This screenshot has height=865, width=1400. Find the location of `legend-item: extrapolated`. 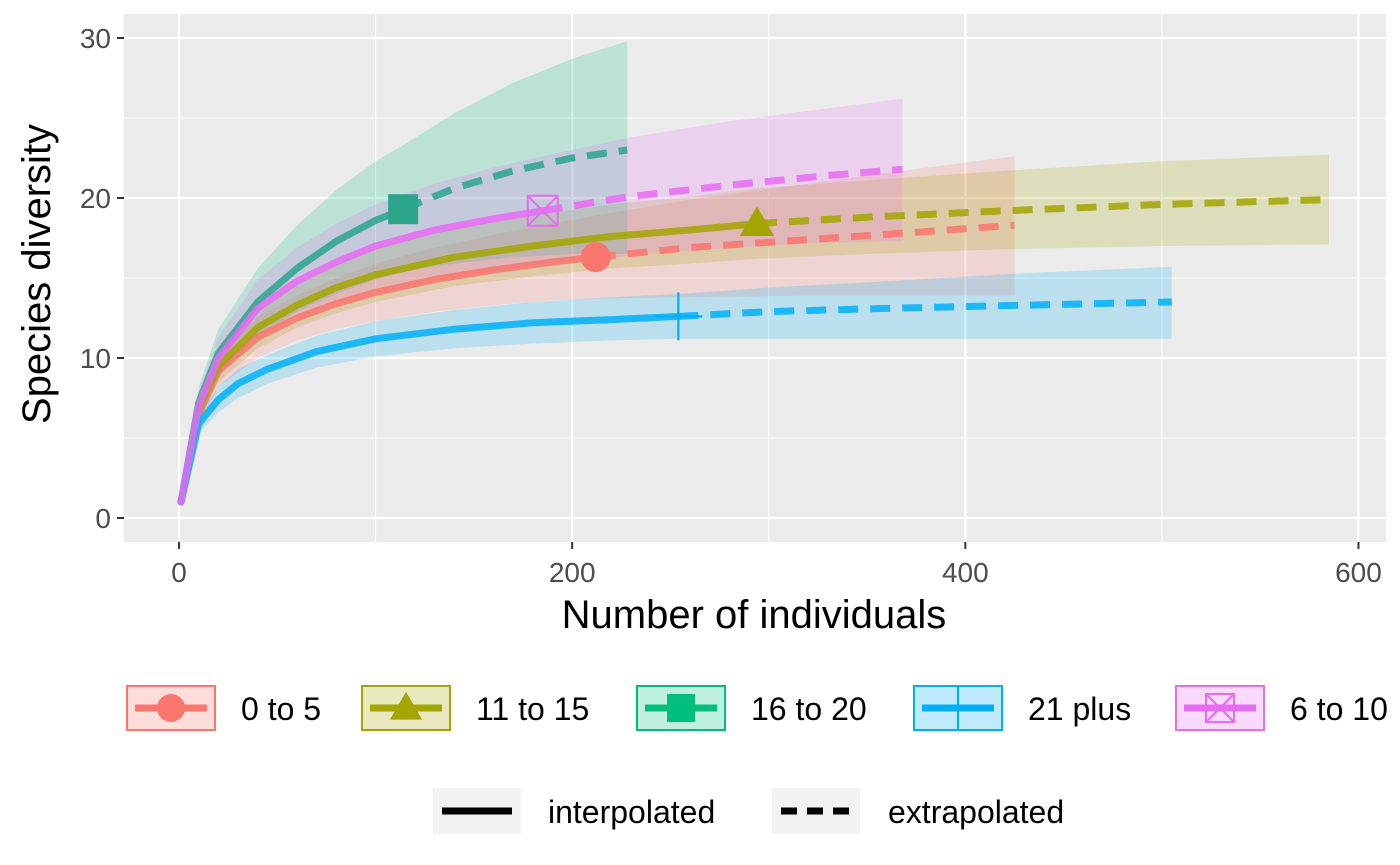

legend-item: extrapolated is located at coordinates (918, 811).